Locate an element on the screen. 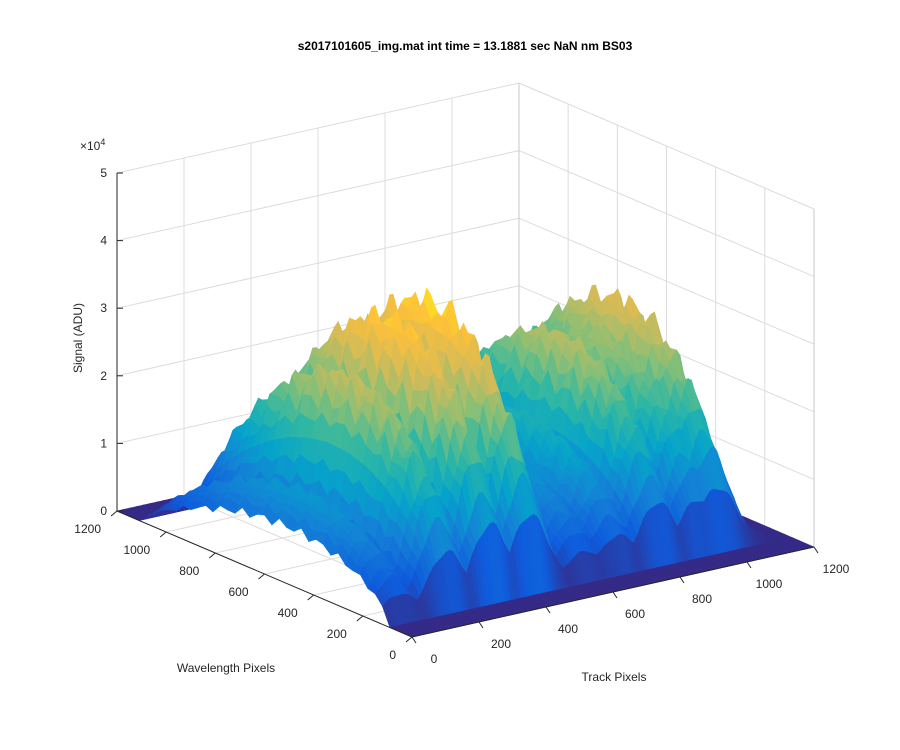 The height and width of the screenshot is (750, 900). y-tick-label: 800 is located at coordinates (189, 571).